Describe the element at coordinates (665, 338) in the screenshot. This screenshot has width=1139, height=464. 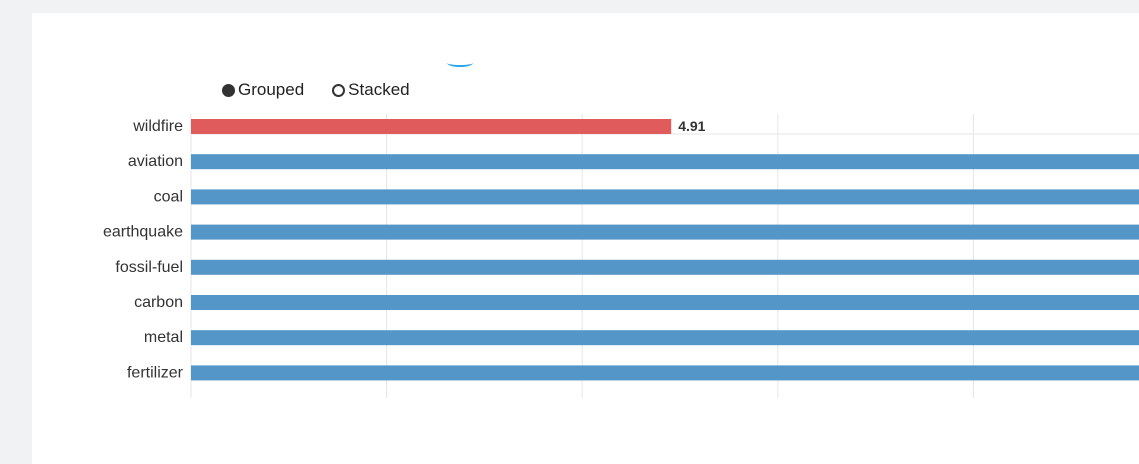
I see `bar-metal` at that location.